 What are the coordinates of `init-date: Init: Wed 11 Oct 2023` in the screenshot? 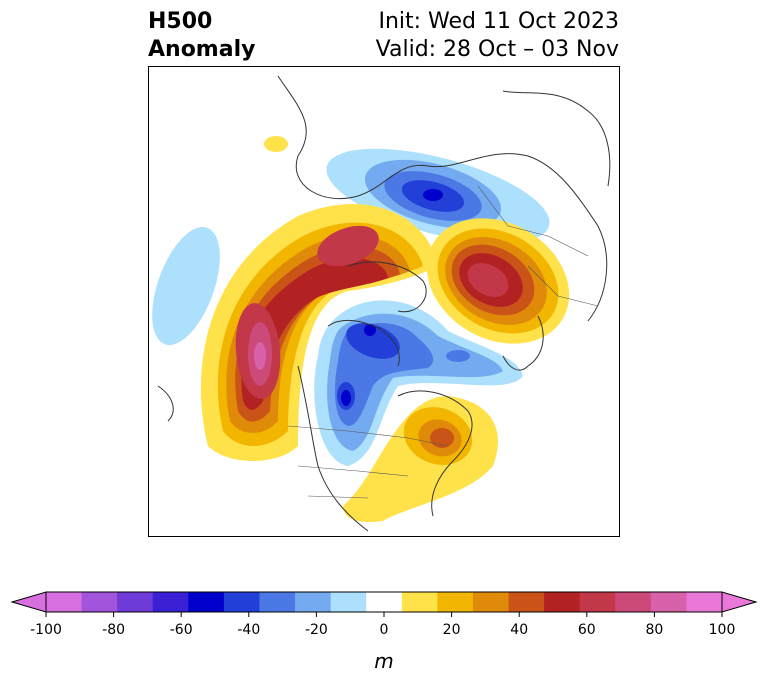 It's located at (498, 21).